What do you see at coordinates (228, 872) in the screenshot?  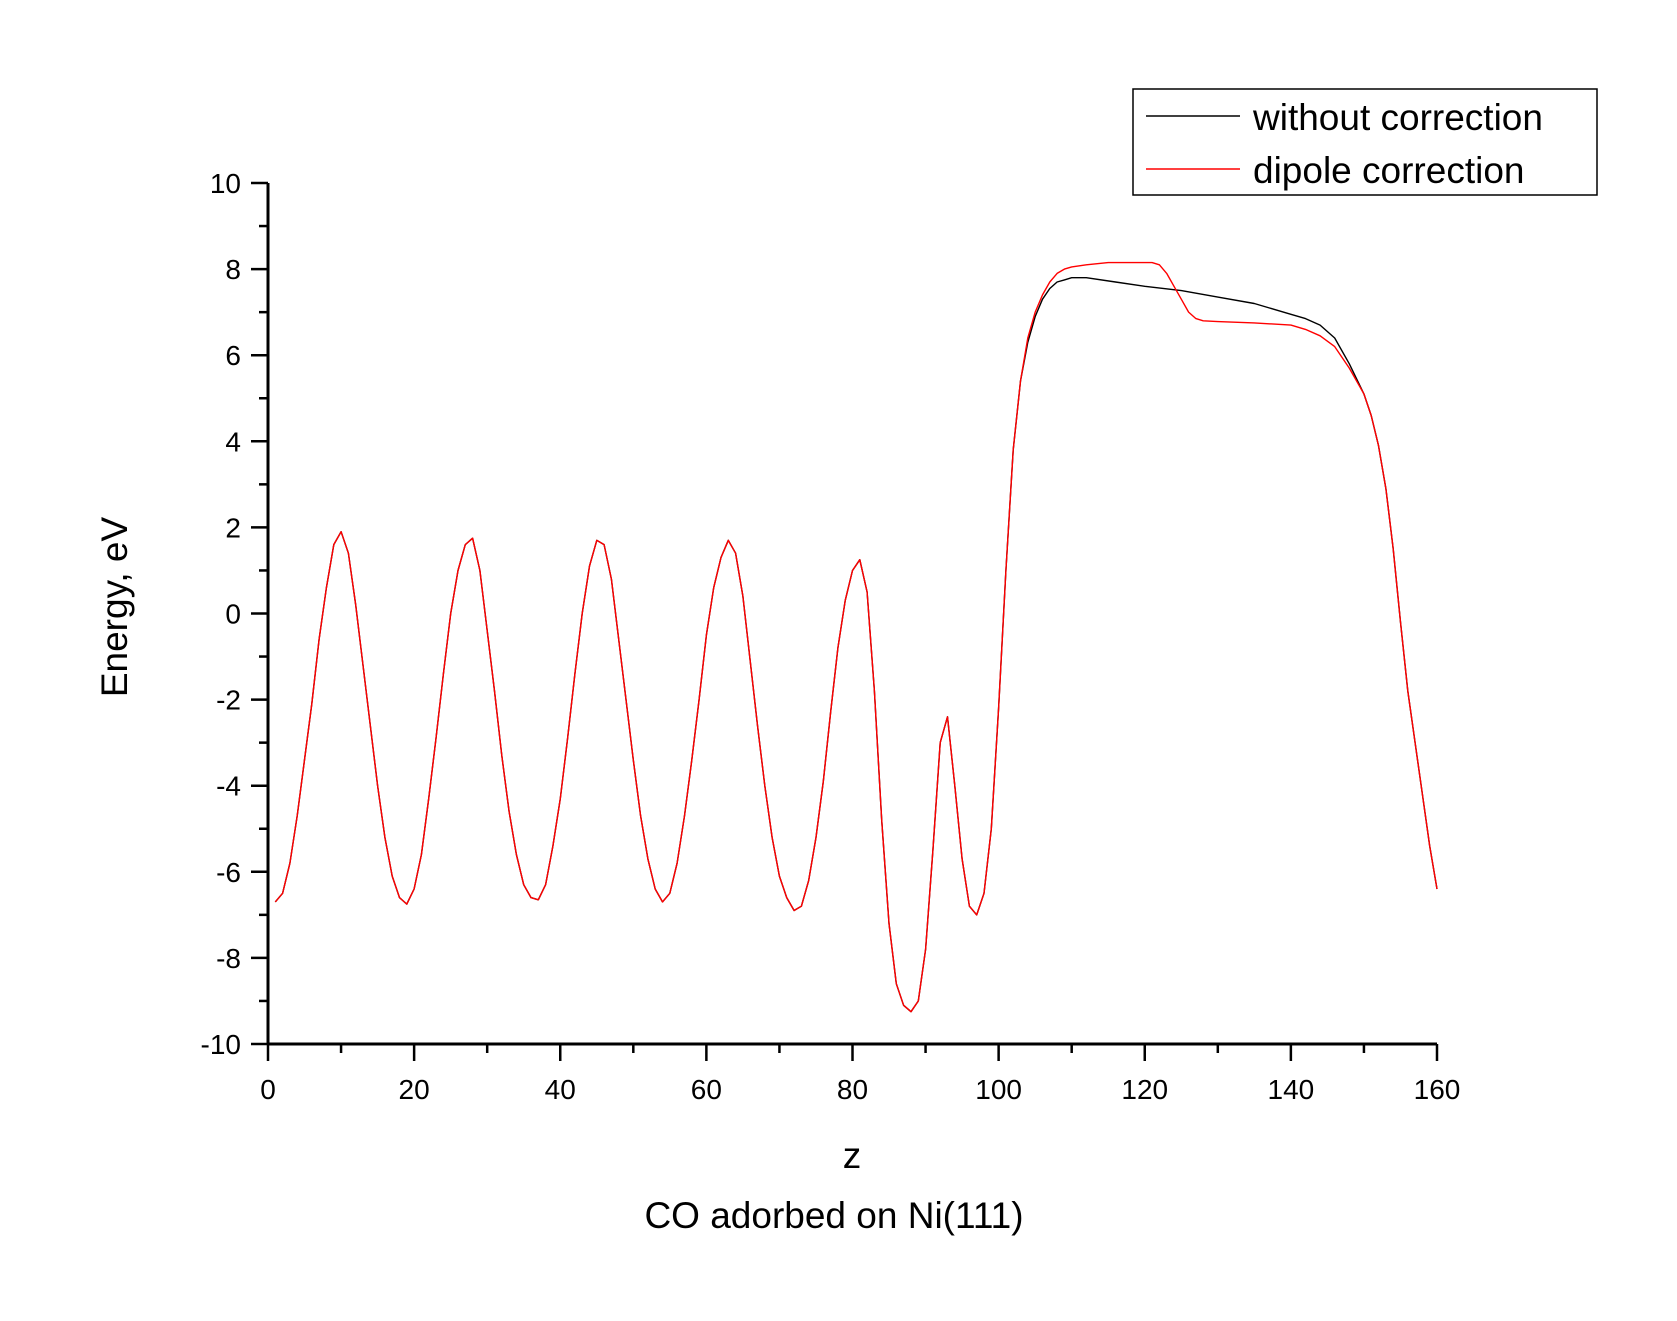 I see `y-tick-label: -6` at bounding box center [228, 872].